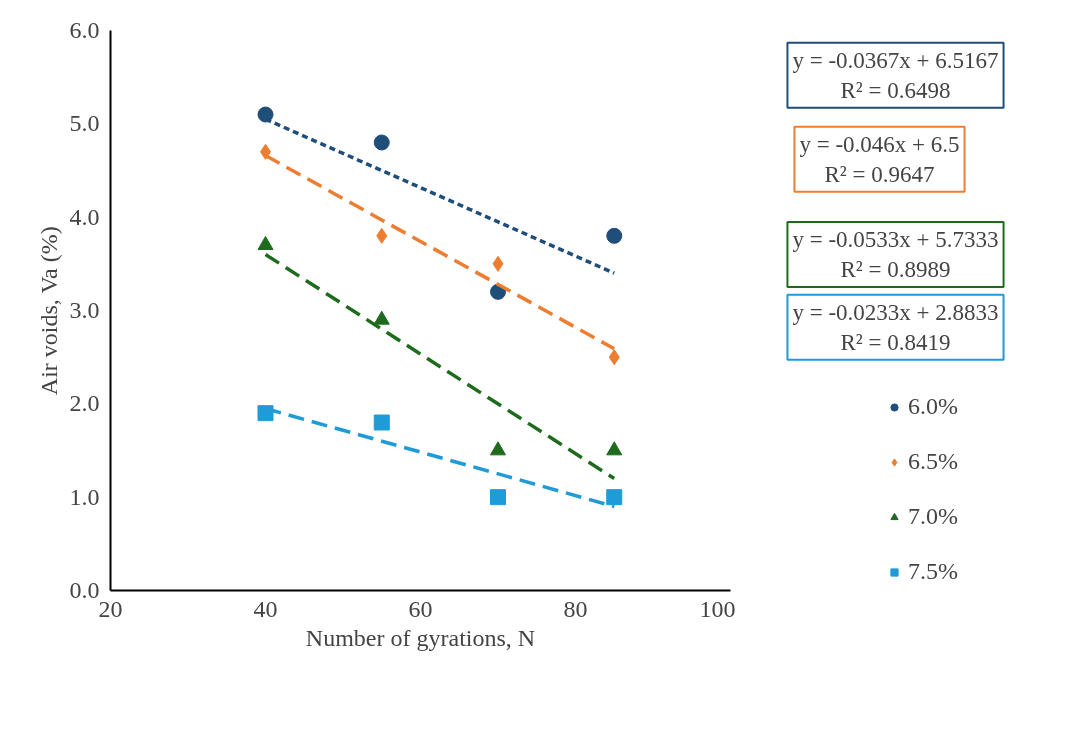 The width and height of the screenshot is (1091, 730). What do you see at coordinates (895, 254) in the screenshot?
I see `text: y = -0.0533x + 5.7333 R² = 0.8989` at bounding box center [895, 254].